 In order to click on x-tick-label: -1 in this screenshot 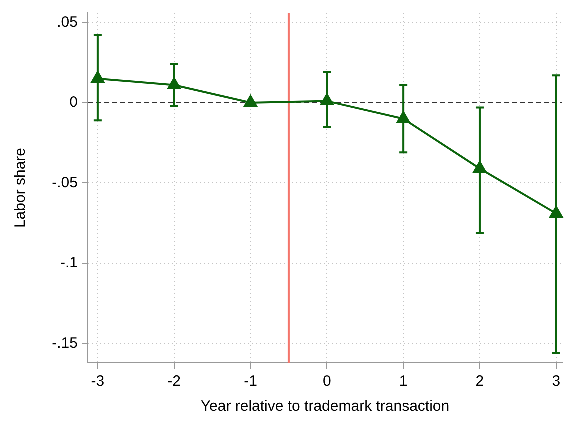, I will do `click(251, 381)`.